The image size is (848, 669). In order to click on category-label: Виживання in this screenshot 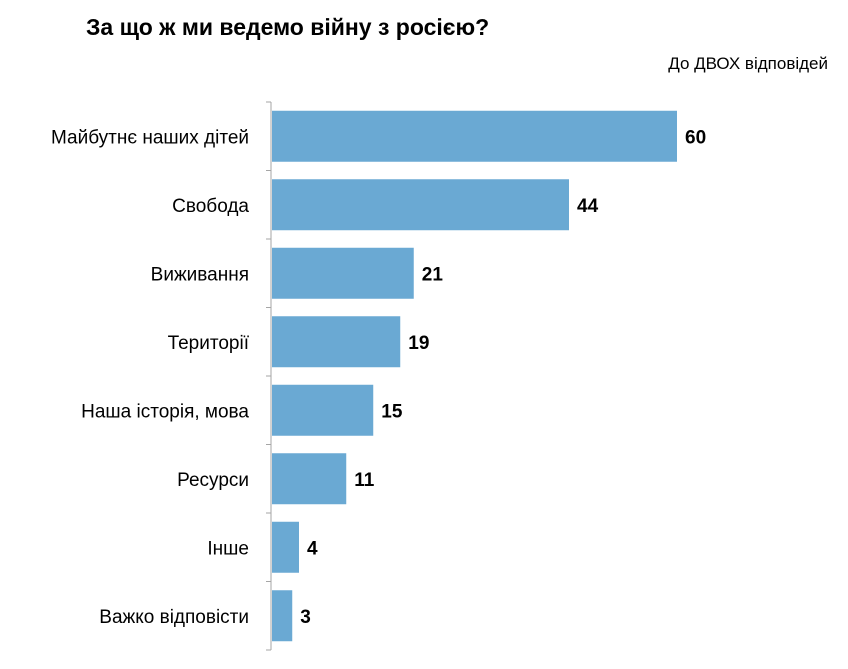, I will do `click(200, 274)`.